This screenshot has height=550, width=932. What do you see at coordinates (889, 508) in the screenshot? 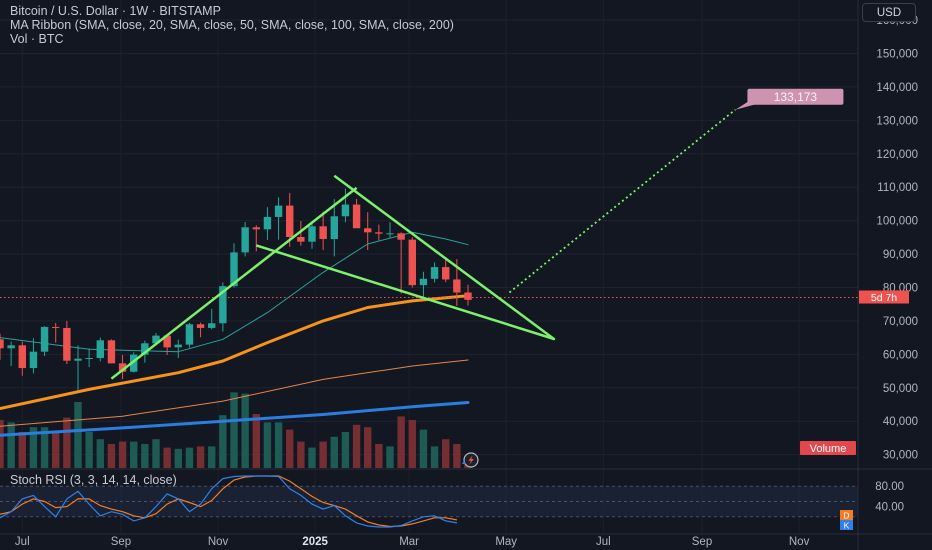
I see `stoch-rsi-tick: 40.00` at bounding box center [889, 508].